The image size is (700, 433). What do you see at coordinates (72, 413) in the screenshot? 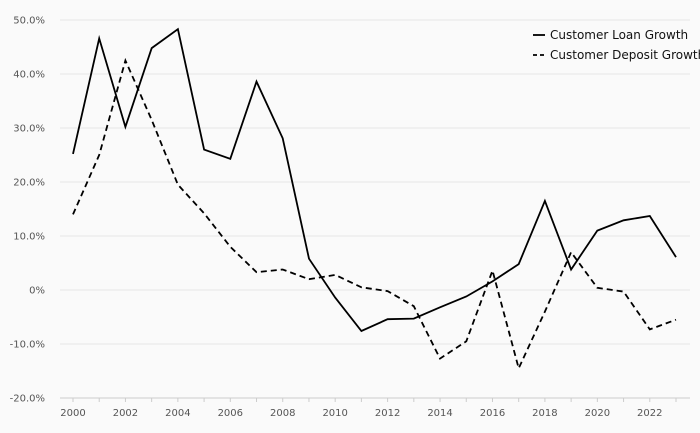
I see `x-tick-label: 2000` at bounding box center [72, 413].